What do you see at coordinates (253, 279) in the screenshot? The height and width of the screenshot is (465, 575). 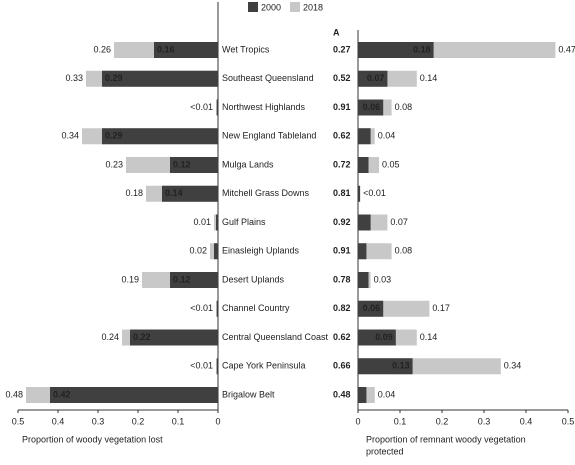 I see `category-label: Desert Uplands` at bounding box center [253, 279].